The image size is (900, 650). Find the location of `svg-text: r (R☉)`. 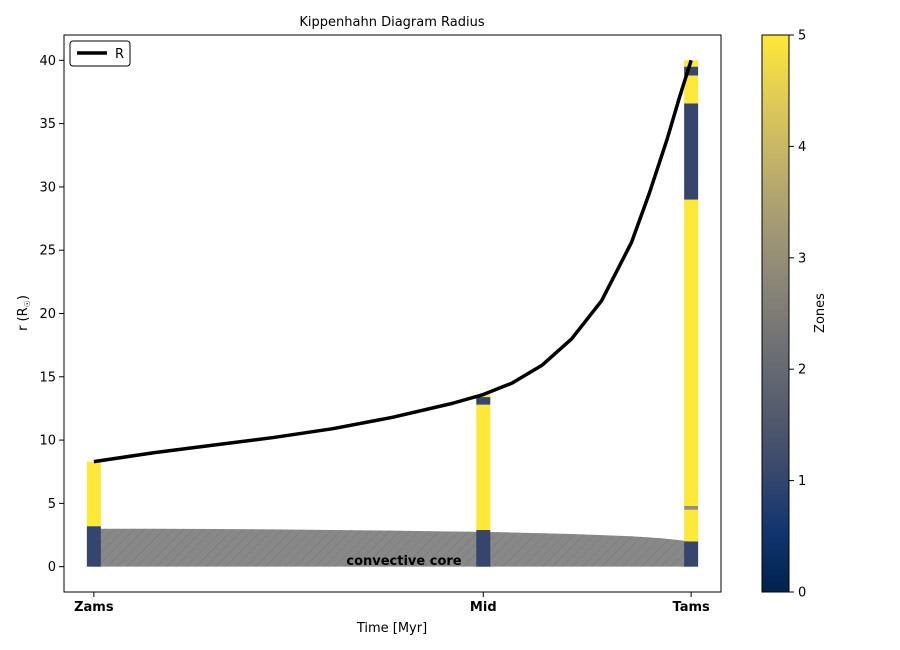

svg-text: r (R☉) is located at coordinates (24, 313).